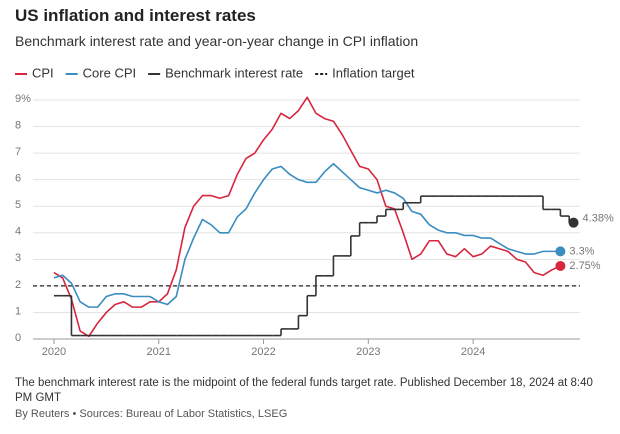 This screenshot has height=434, width=620. I want to click on y-tick-label: 2, so click(18, 285).